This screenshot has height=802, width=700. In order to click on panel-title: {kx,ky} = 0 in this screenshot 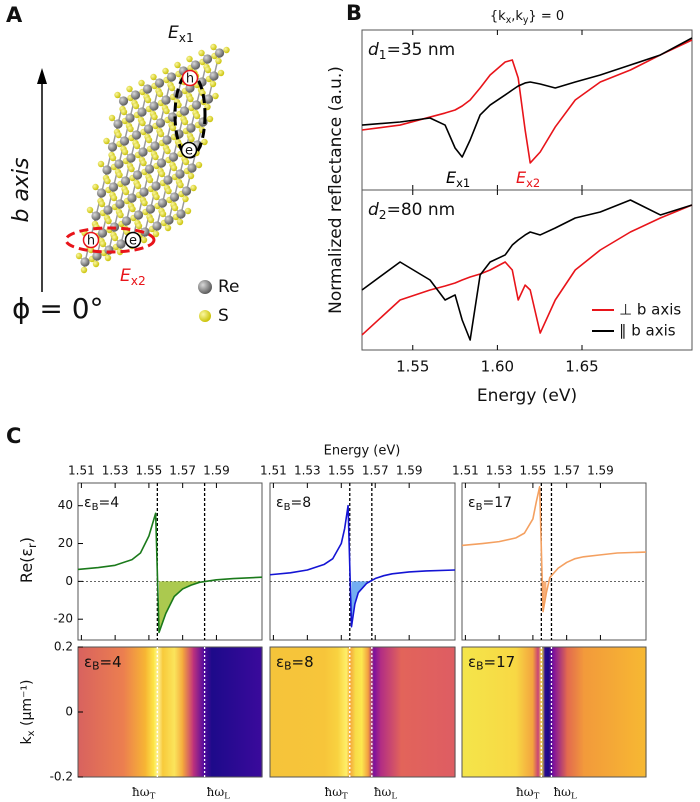, I will do `click(527, 17)`.